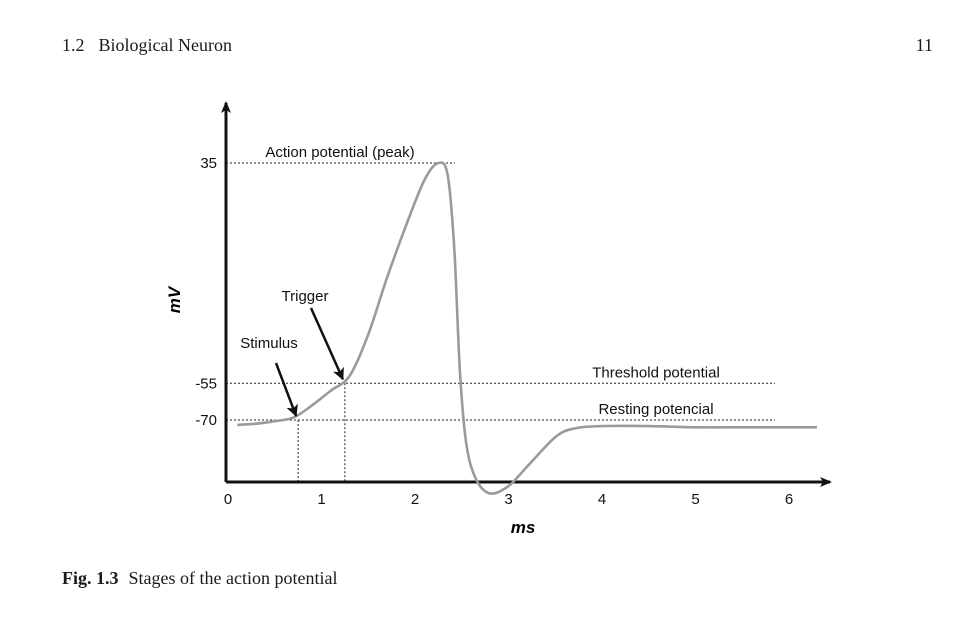 The width and height of the screenshot is (963, 631). I want to click on x-tick-label: 6, so click(789, 499).